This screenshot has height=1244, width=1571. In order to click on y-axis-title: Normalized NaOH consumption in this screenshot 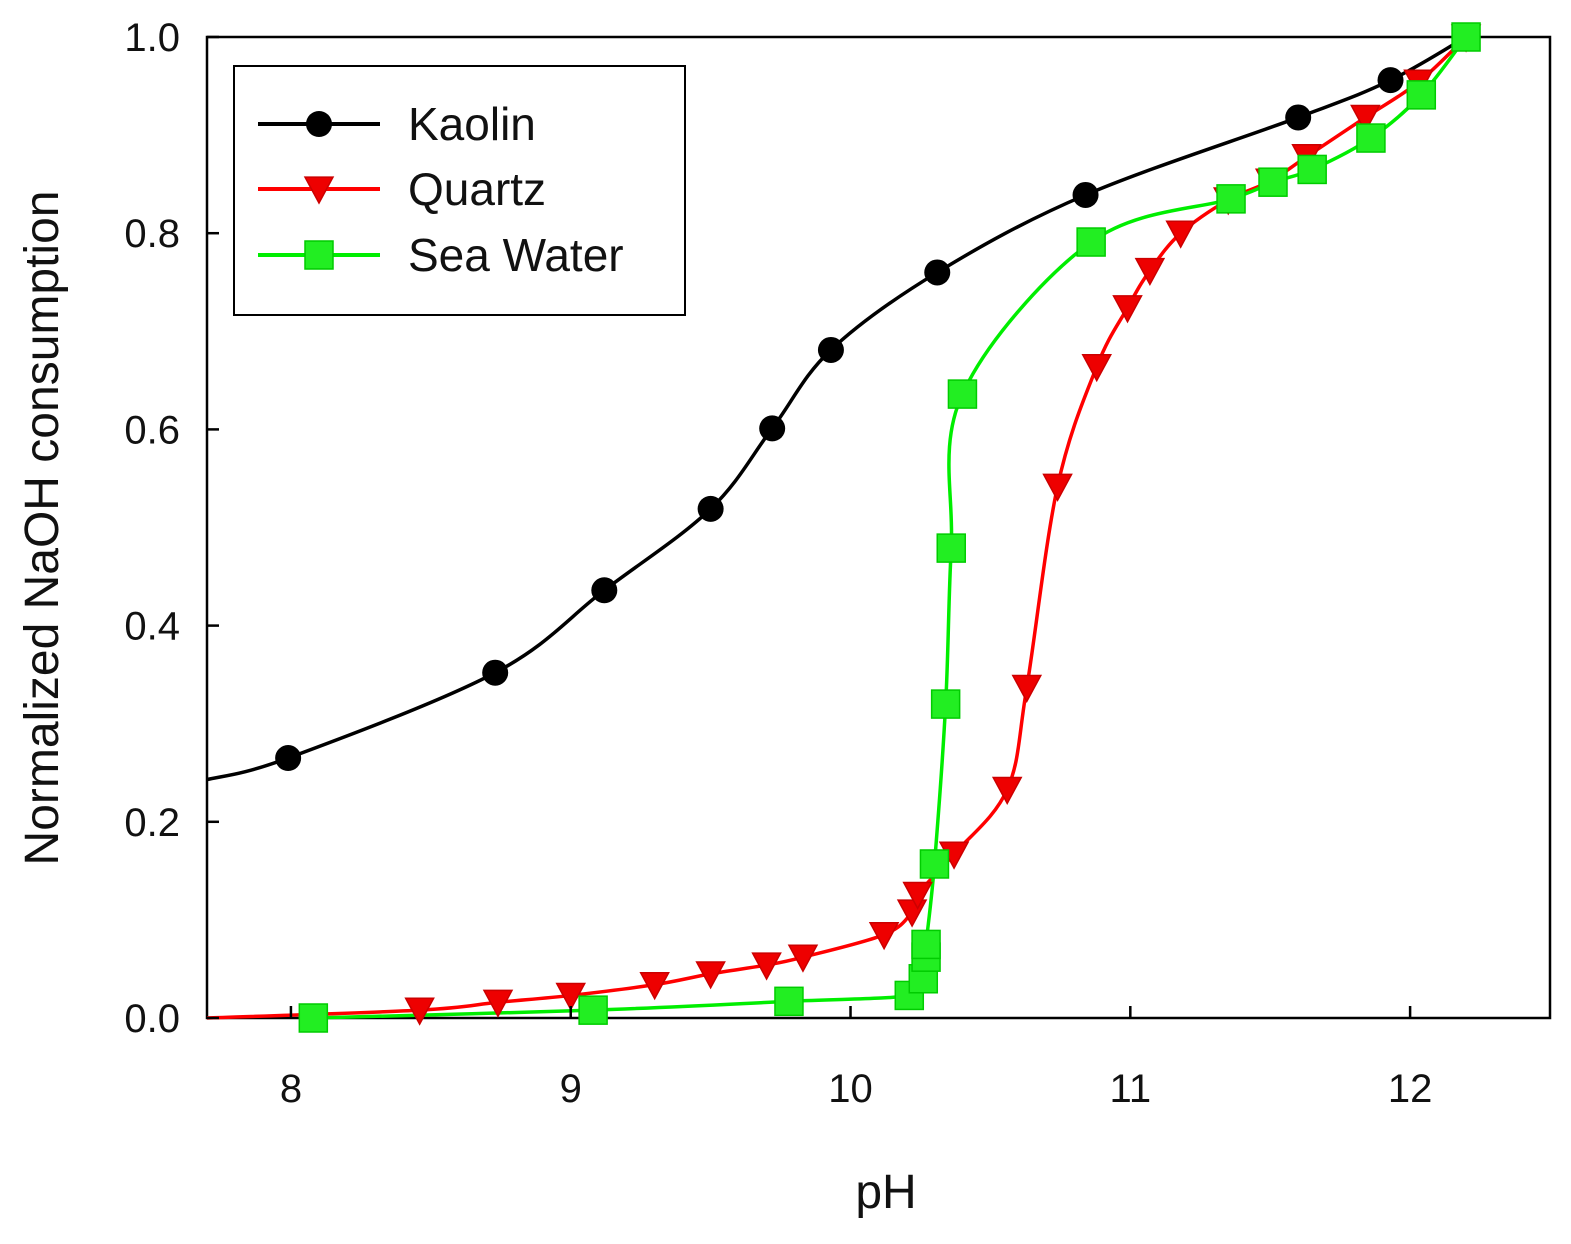, I will do `click(42, 528)`.